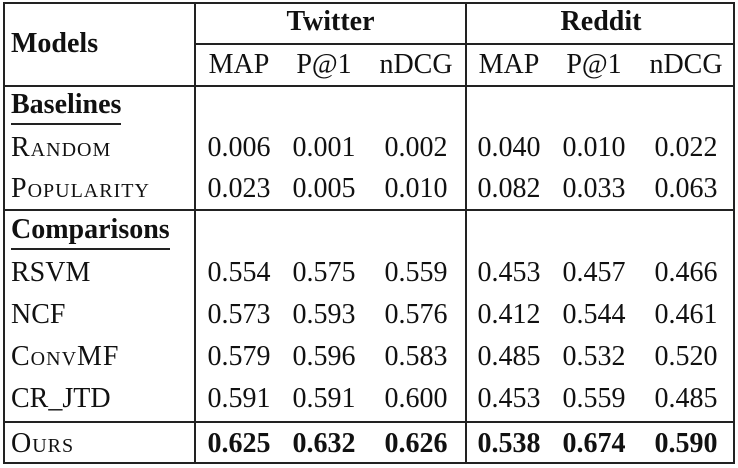 The width and height of the screenshot is (738, 468). I want to click on value-cell: 0.461, so click(686, 314).